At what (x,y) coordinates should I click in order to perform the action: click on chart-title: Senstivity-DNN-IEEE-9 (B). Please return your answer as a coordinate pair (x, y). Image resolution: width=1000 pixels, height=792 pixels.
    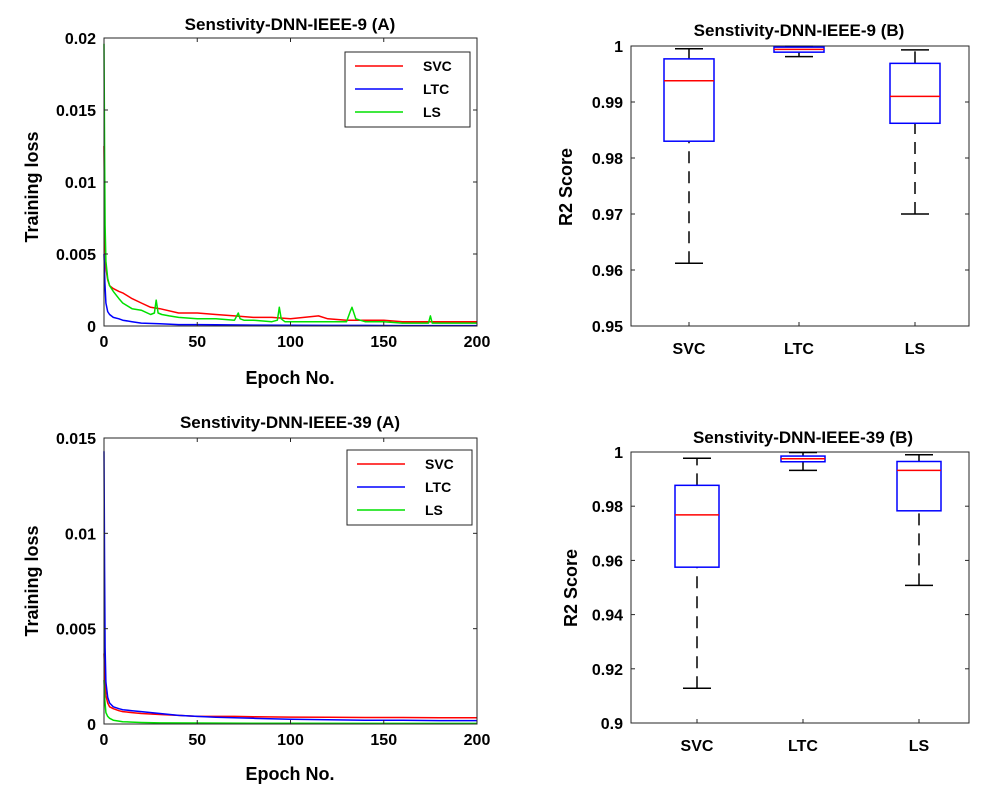
    Looking at the image, I should click on (799, 30).